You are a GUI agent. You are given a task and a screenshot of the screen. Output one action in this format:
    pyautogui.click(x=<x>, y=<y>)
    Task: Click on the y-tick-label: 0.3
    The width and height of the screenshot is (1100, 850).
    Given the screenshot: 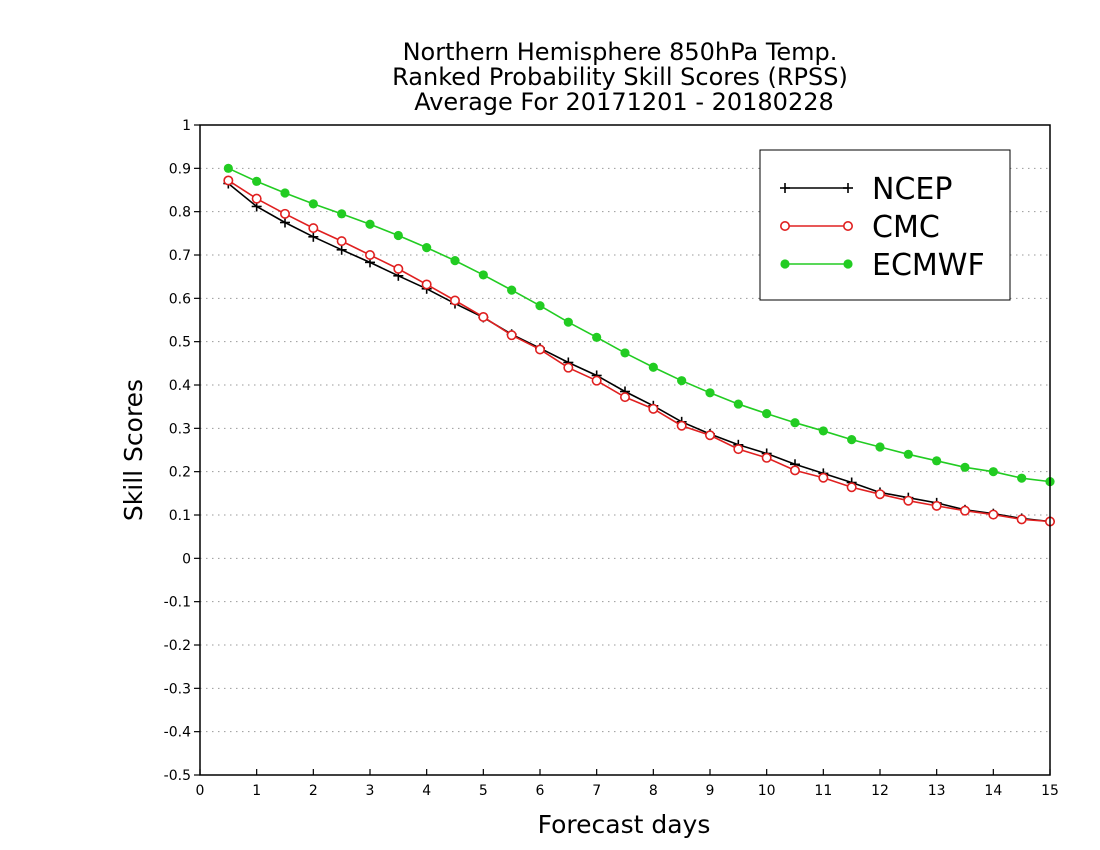 What is the action you would take?
    pyautogui.click(x=180, y=429)
    